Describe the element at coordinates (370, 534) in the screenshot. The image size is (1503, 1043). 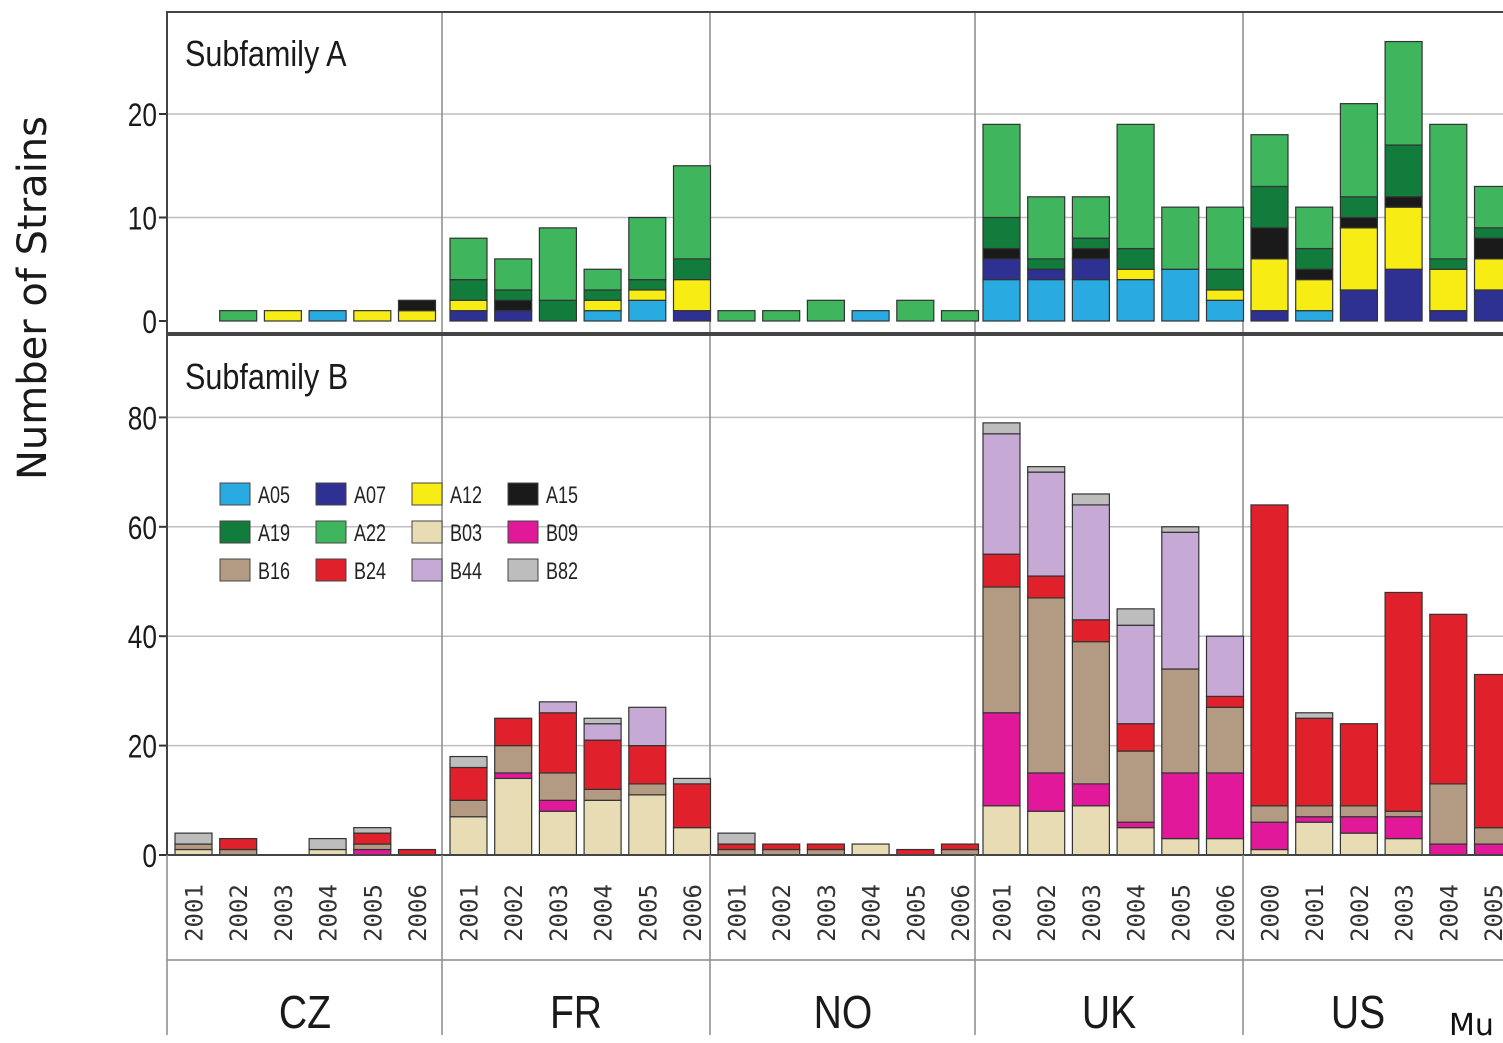
I see `legend-label: A22` at that location.